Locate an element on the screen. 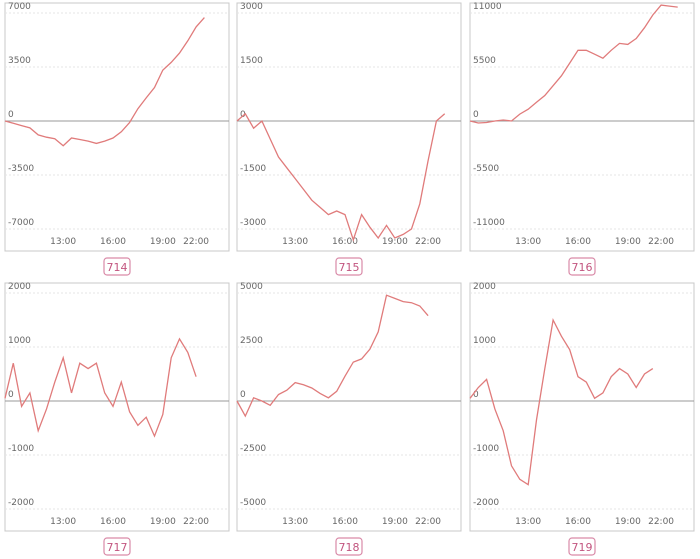 This screenshot has width=700, height=559. y-tick-label: 2500 is located at coordinates (251, 341).